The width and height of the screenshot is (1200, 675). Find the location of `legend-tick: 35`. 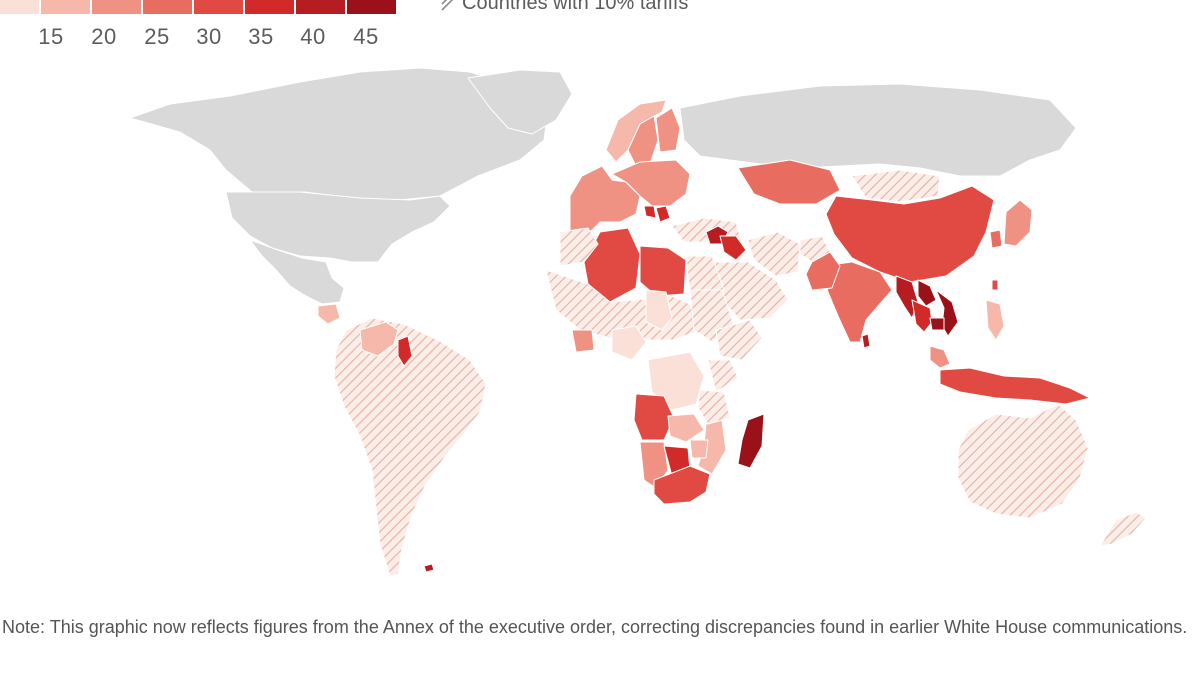

legend-tick: 35 is located at coordinates (261, 36).